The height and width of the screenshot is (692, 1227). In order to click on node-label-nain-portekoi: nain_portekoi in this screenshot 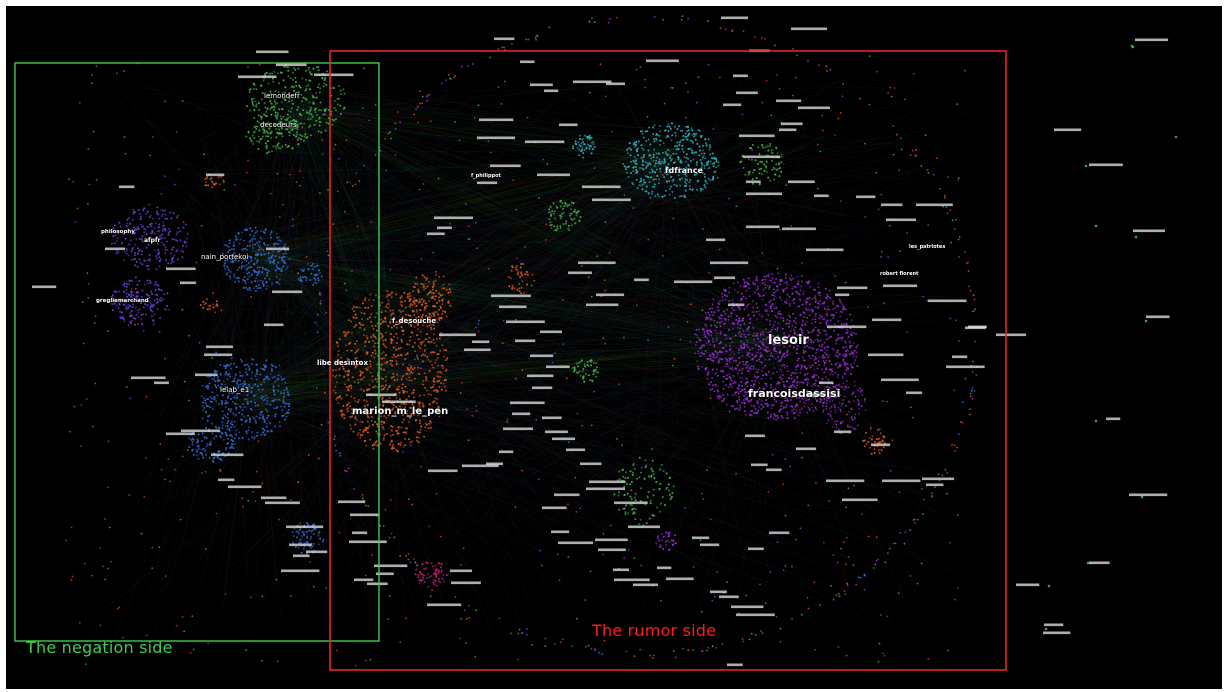, I will do `click(224, 257)`.